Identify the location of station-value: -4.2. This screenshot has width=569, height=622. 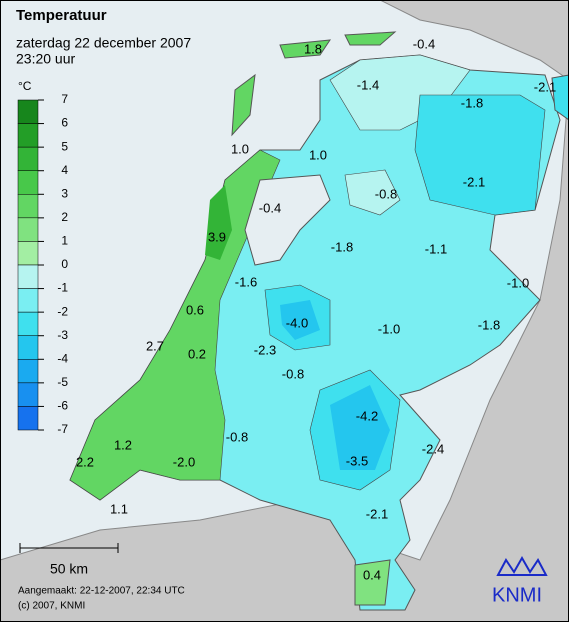
(367, 415).